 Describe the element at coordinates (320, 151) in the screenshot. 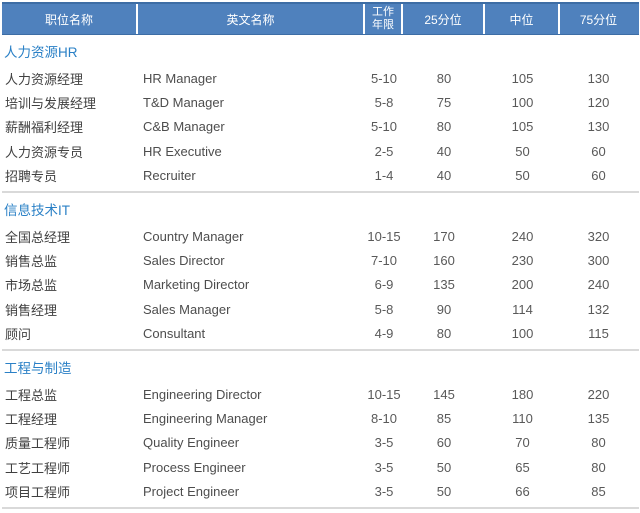

I see `table-row: 人力资源专员 HR Executive 2-5 40 50 60` at that location.